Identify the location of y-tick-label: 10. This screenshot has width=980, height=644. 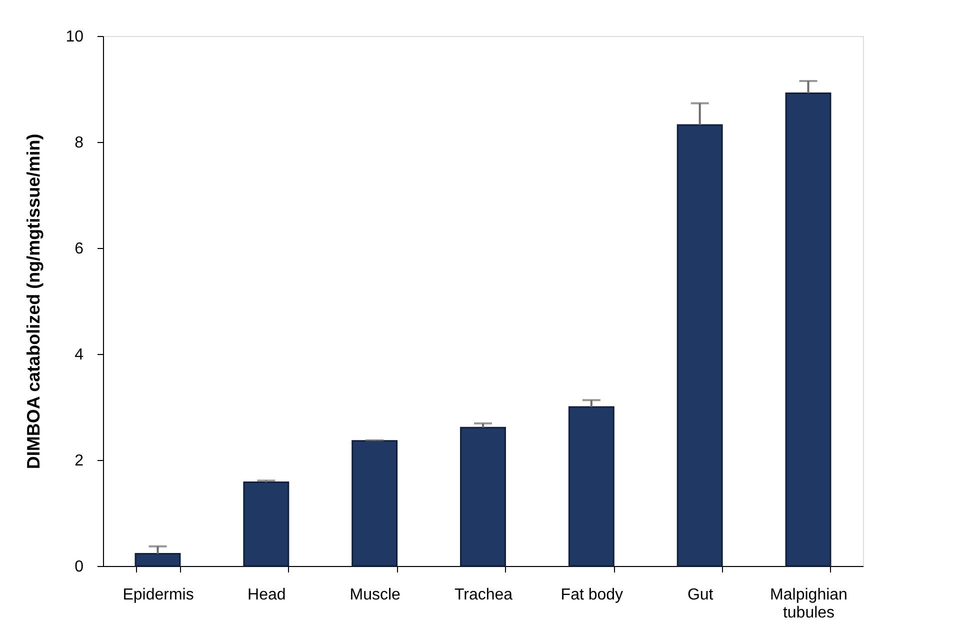
(75, 37).